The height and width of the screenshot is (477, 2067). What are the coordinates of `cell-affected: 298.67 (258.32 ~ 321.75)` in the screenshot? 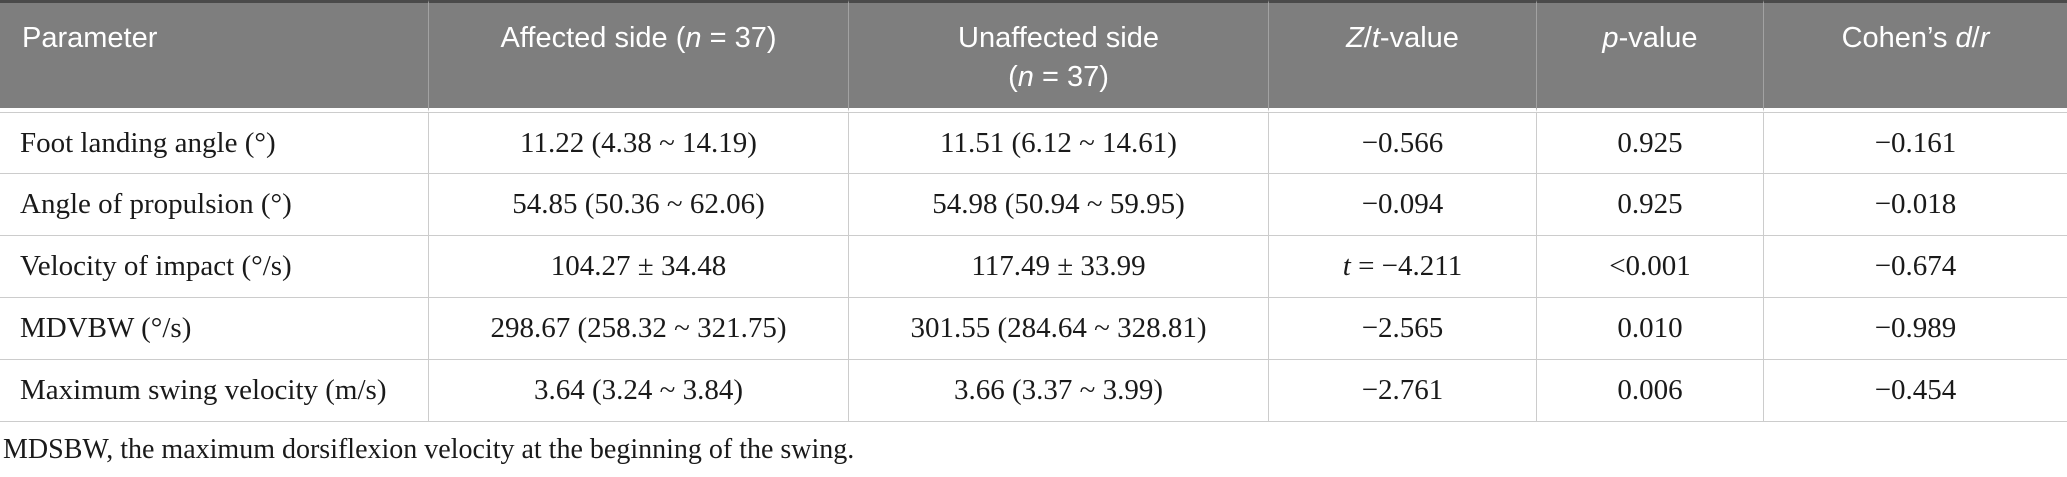 It's located at (638, 329).